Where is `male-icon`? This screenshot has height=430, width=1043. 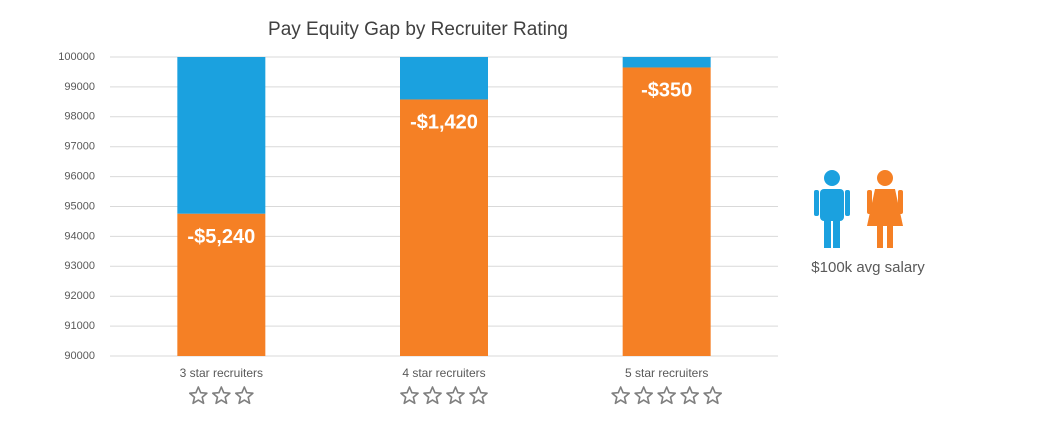 male-icon is located at coordinates (832, 209).